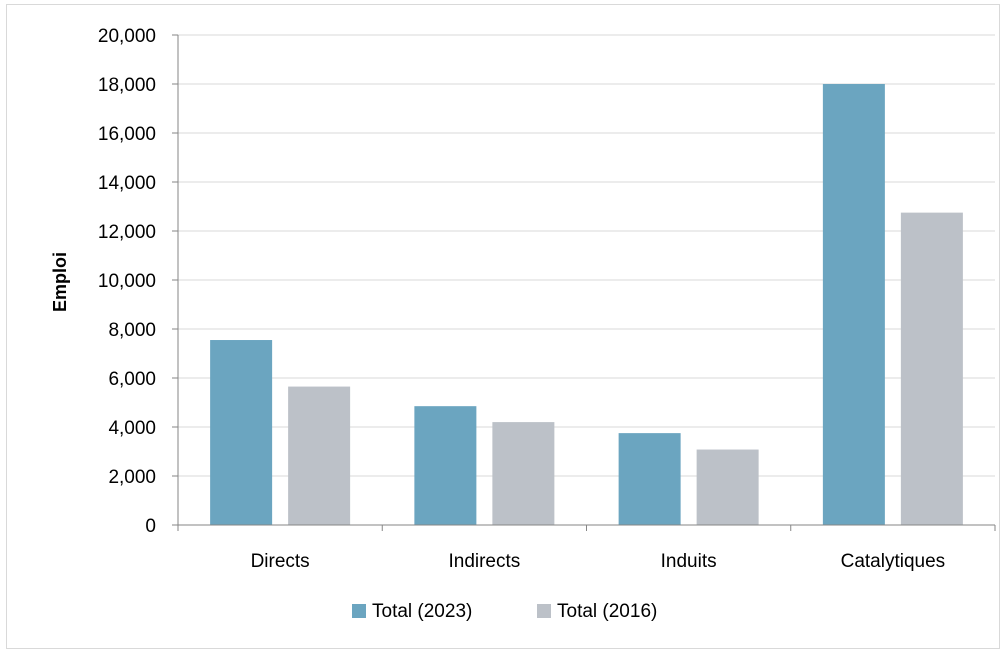  Describe the element at coordinates (150, 526) in the screenshot. I see `y-tick-label: 0` at that location.